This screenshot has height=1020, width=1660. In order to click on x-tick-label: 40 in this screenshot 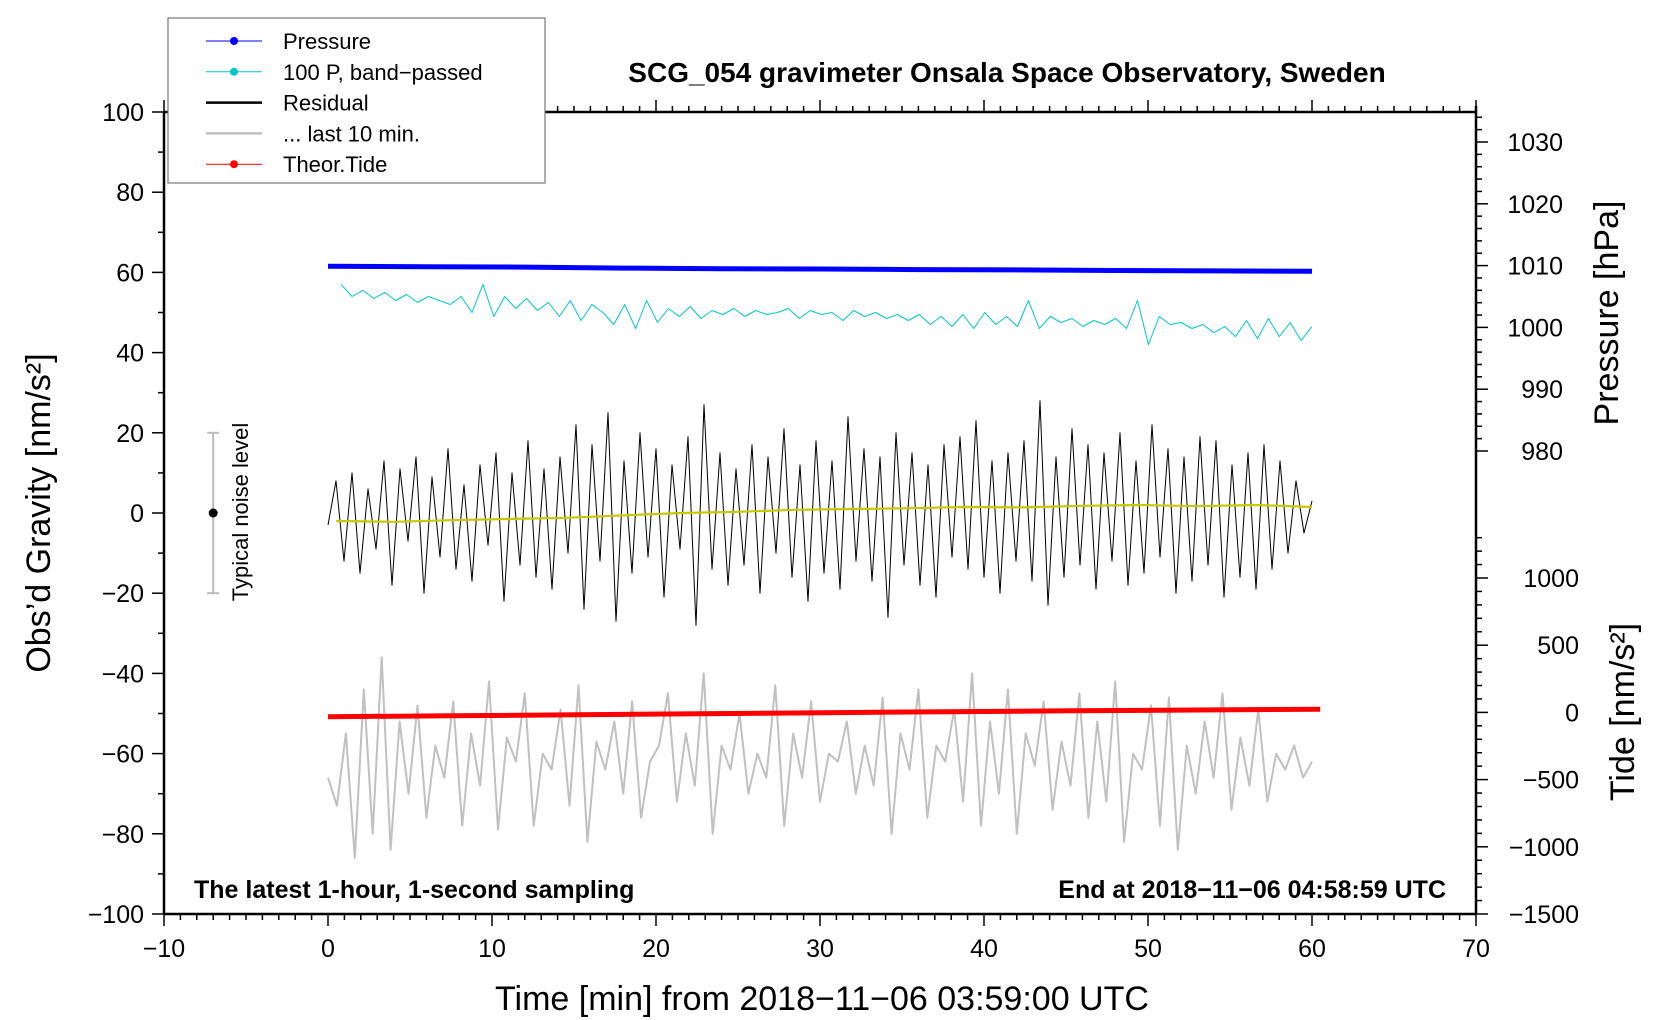, I will do `click(984, 949)`.